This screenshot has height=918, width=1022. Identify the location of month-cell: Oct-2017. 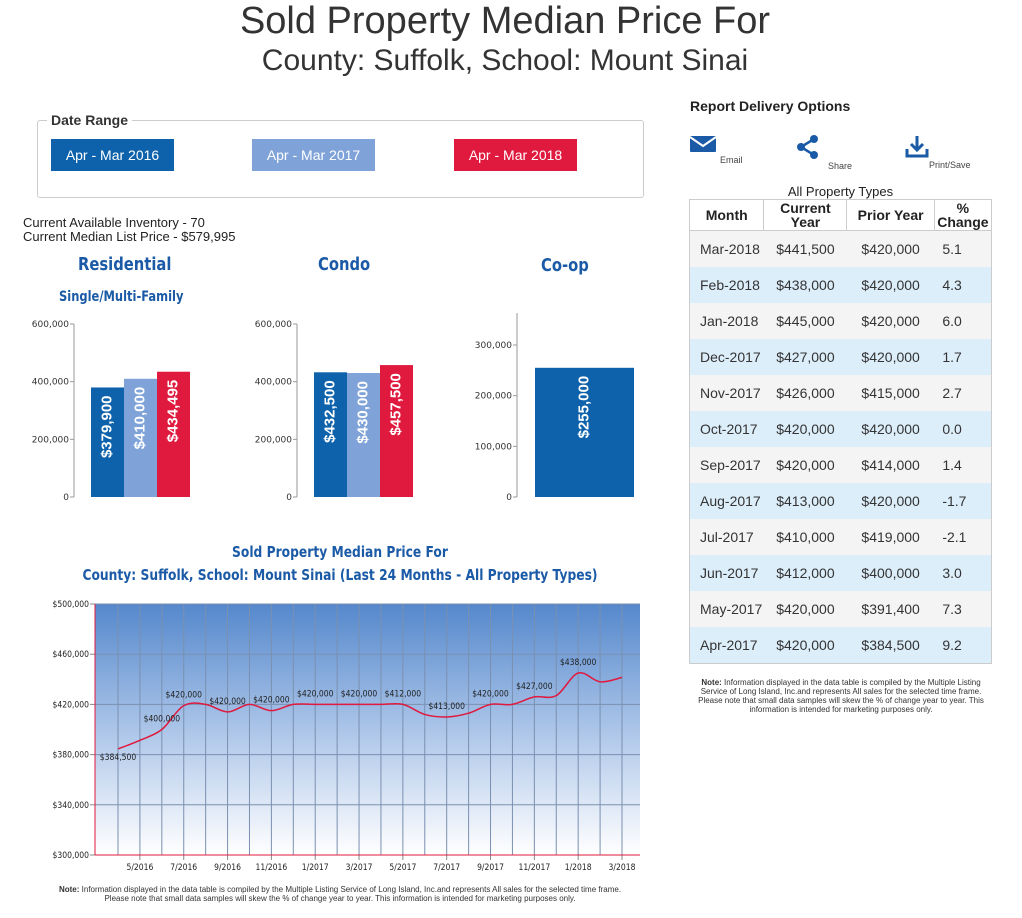
(726, 429).